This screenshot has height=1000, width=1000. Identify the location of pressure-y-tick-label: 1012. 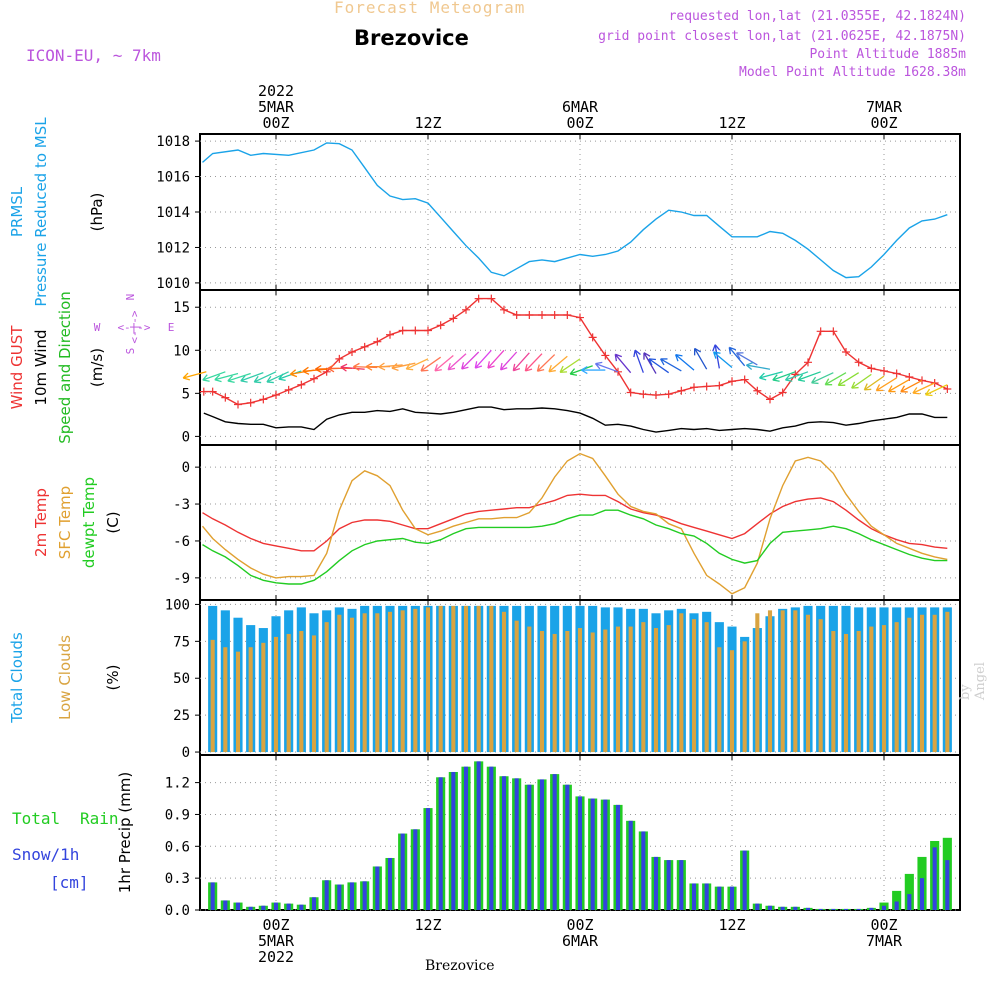
(173, 248).